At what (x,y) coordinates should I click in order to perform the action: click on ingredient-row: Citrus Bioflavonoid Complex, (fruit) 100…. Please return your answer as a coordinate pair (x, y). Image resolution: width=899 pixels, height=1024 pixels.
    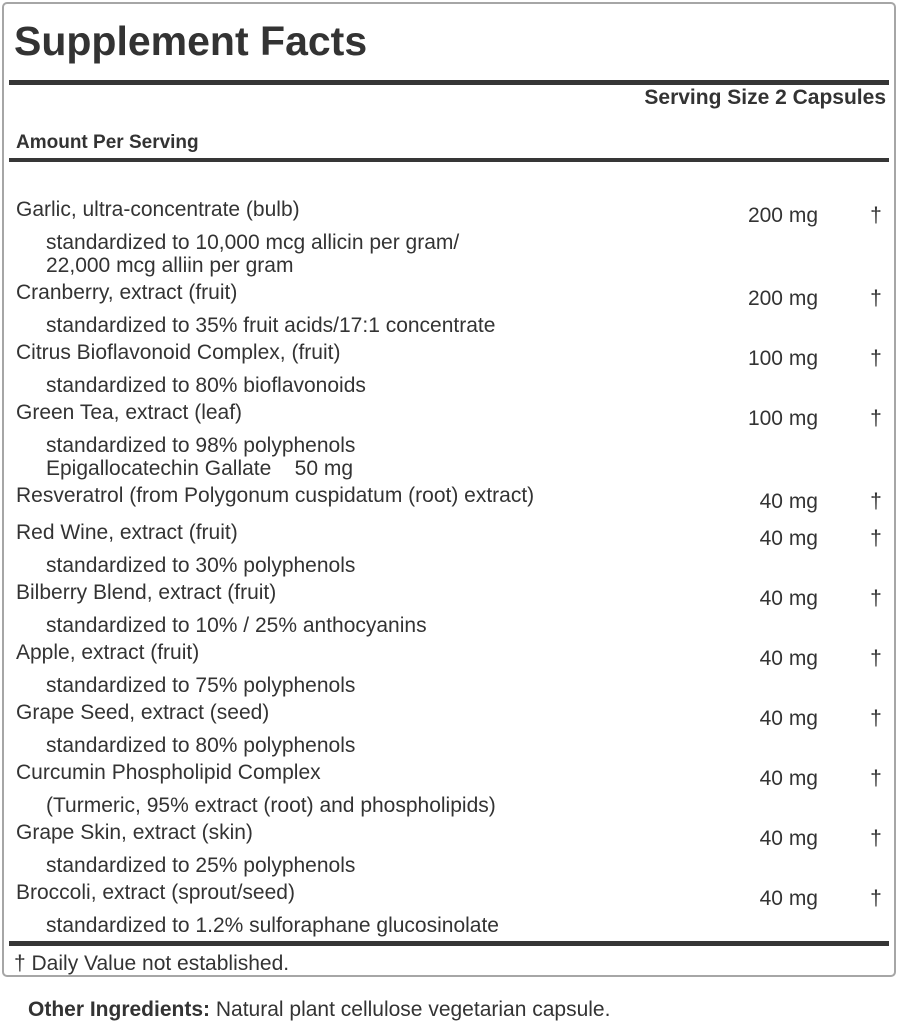
    Looking at the image, I should click on (449, 369).